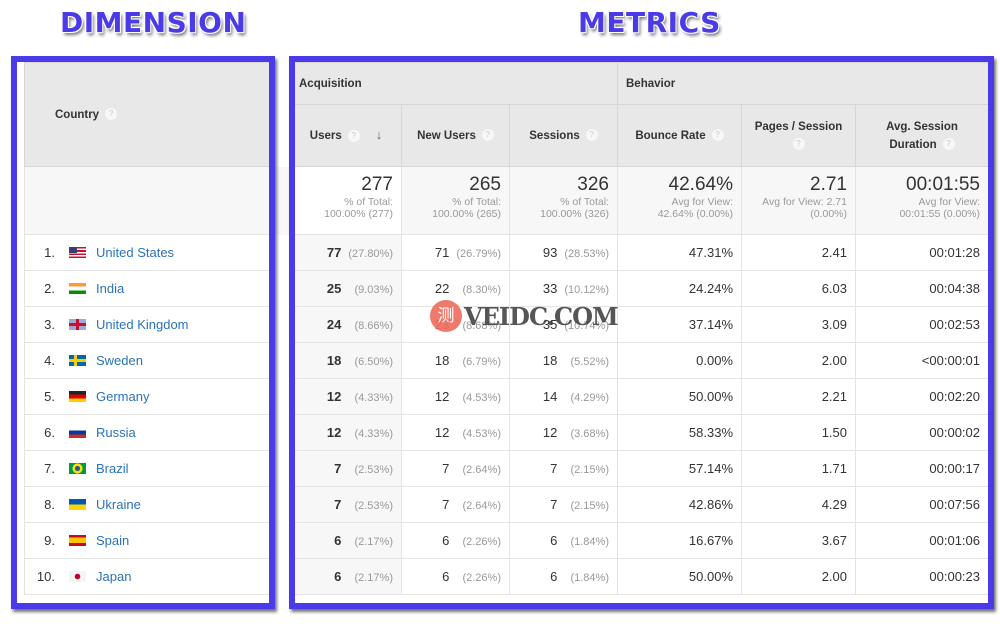 The height and width of the screenshot is (633, 1000). Describe the element at coordinates (455, 540) in the screenshot. I see `new-users-cell: 6 (2.26%)` at that location.